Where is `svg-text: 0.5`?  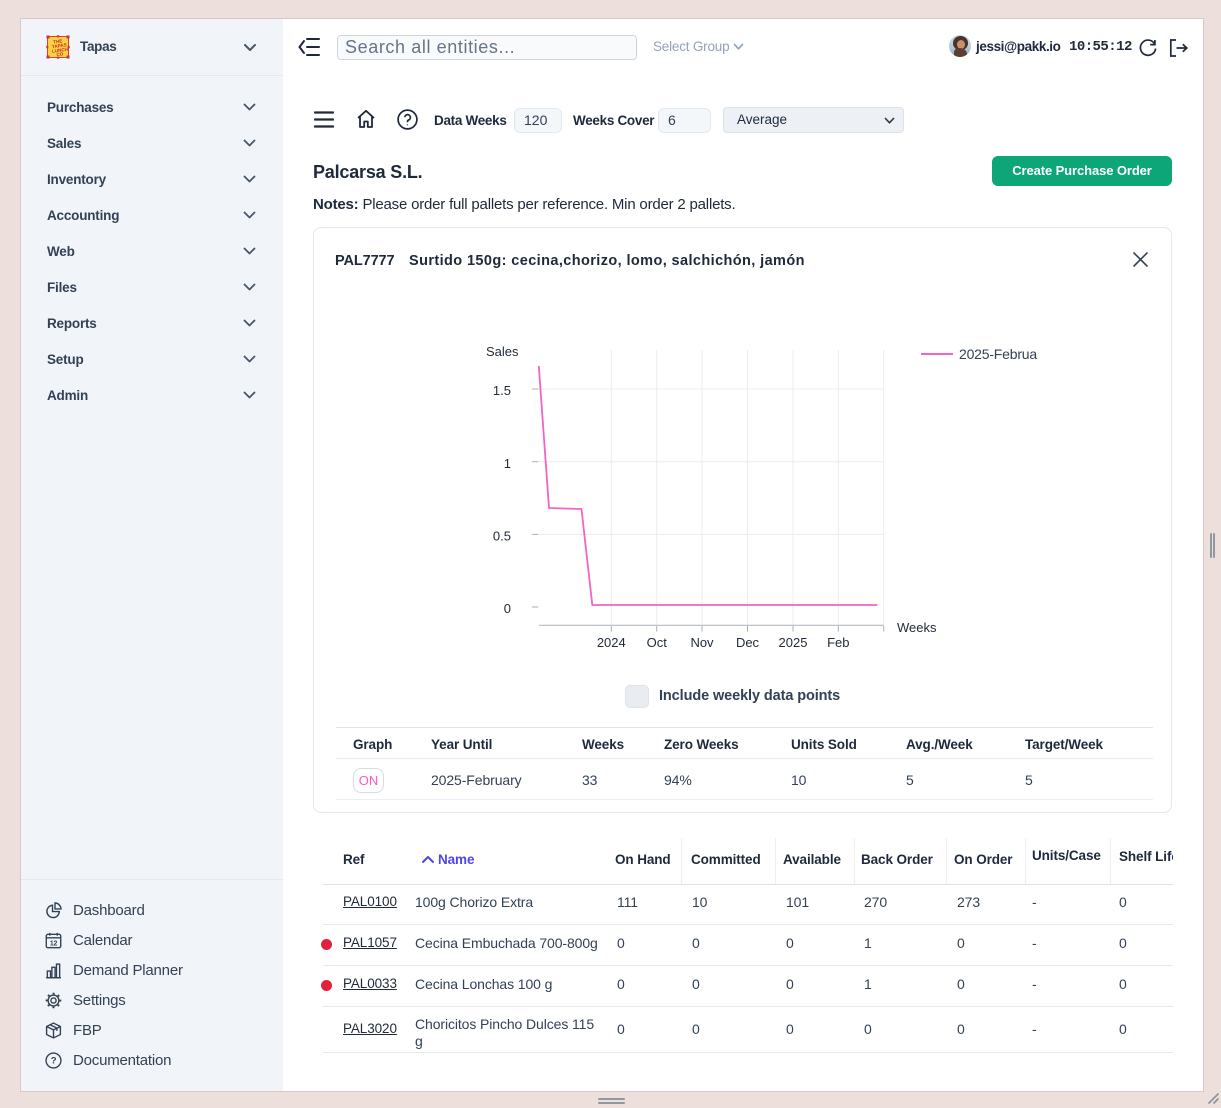 svg-text: 0.5 is located at coordinates (502, 535).